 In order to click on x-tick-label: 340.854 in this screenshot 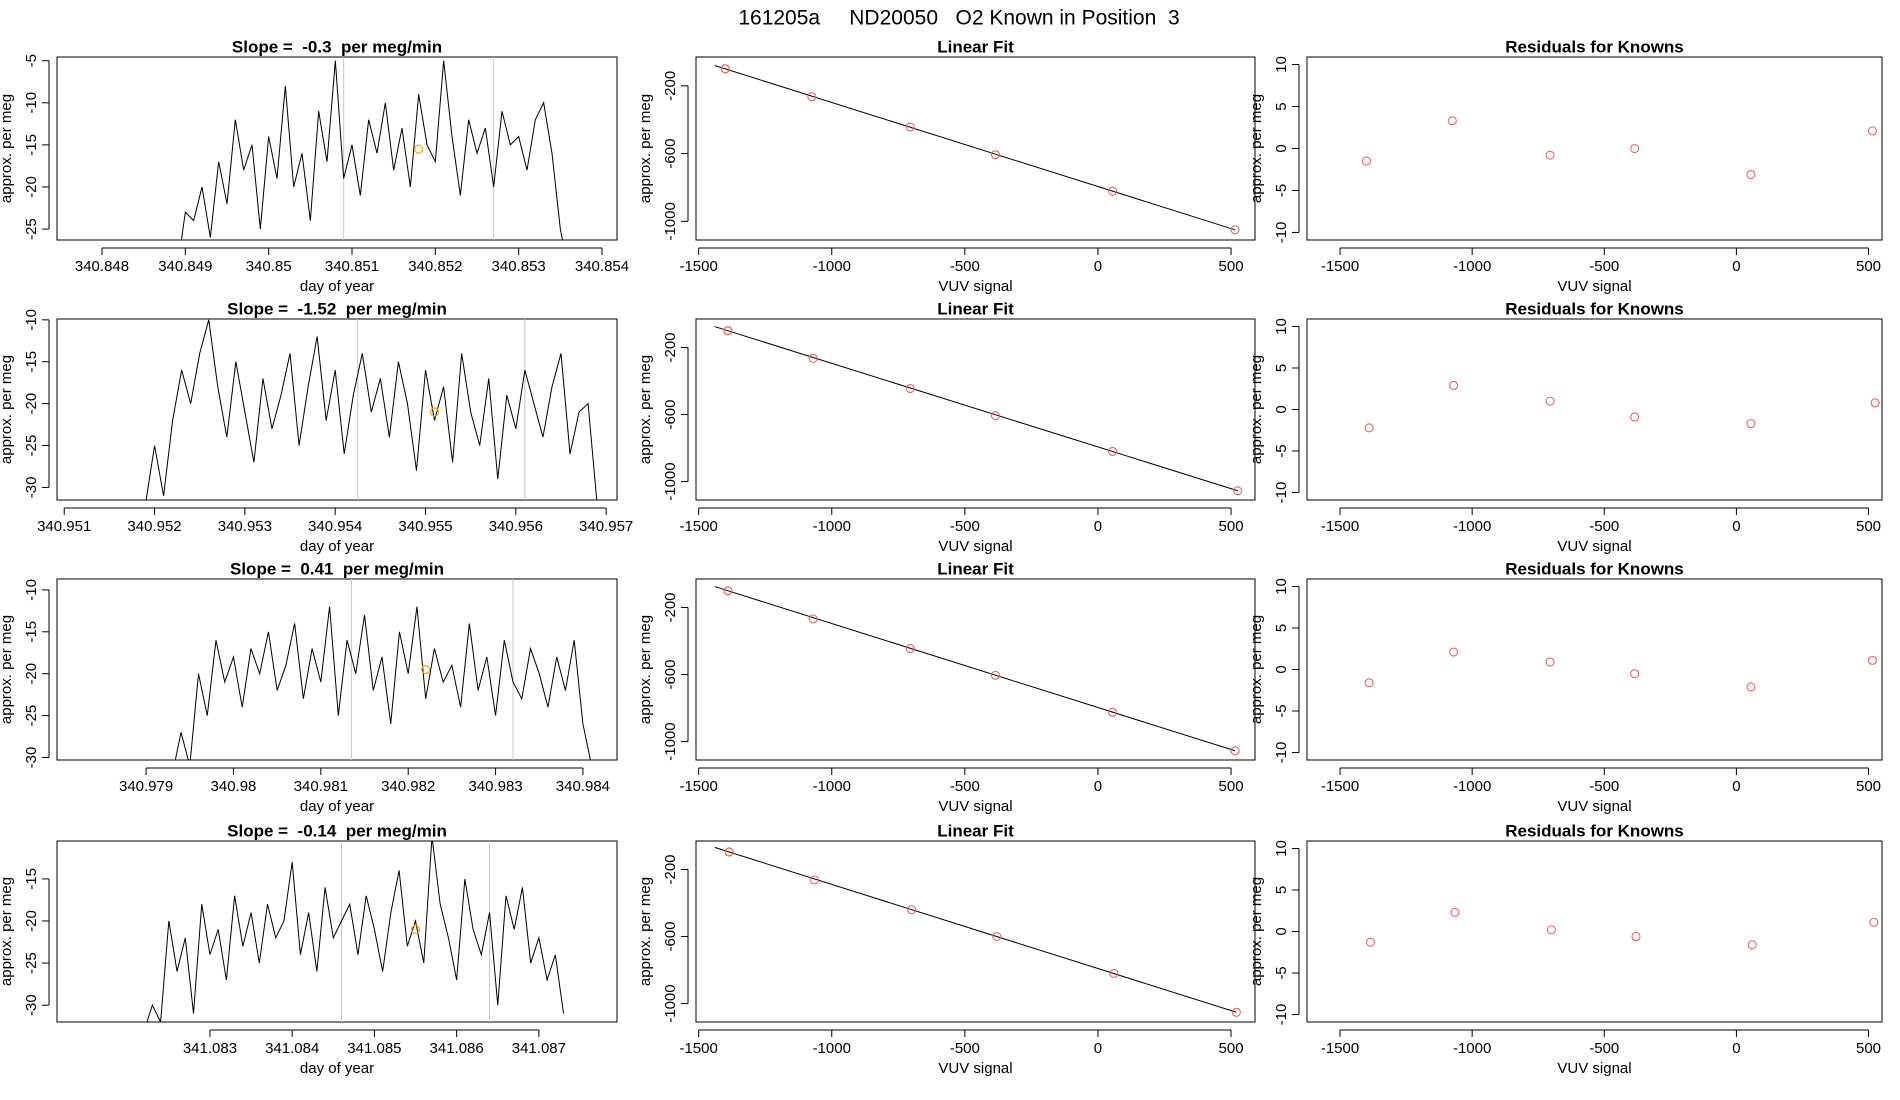, I will do `click(602, 266)`.